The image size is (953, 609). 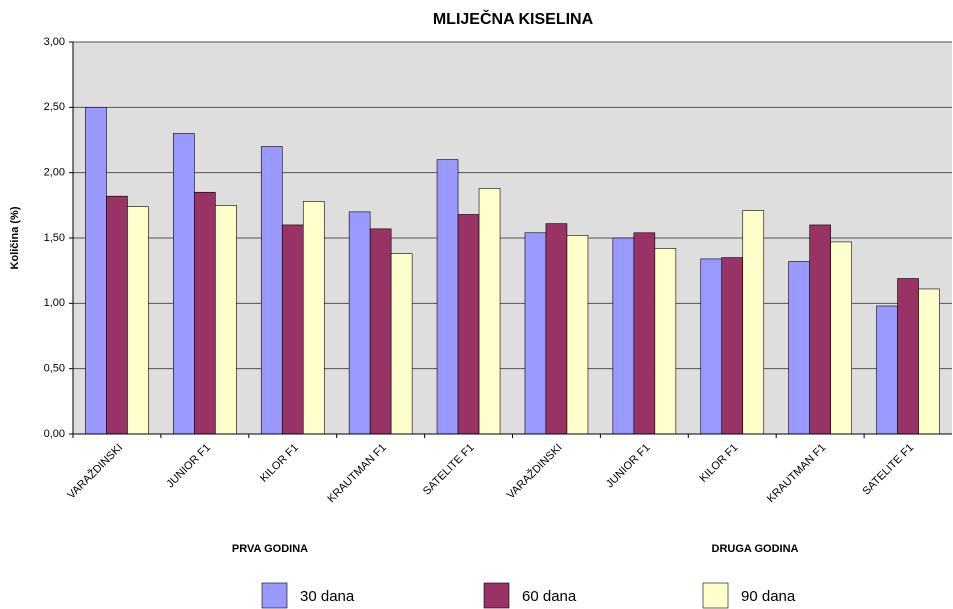 What do you see at coordinates (270, 549) in the screenshot?
I see `group-label: PRVA GODINA` at bounding box center [270, 549].